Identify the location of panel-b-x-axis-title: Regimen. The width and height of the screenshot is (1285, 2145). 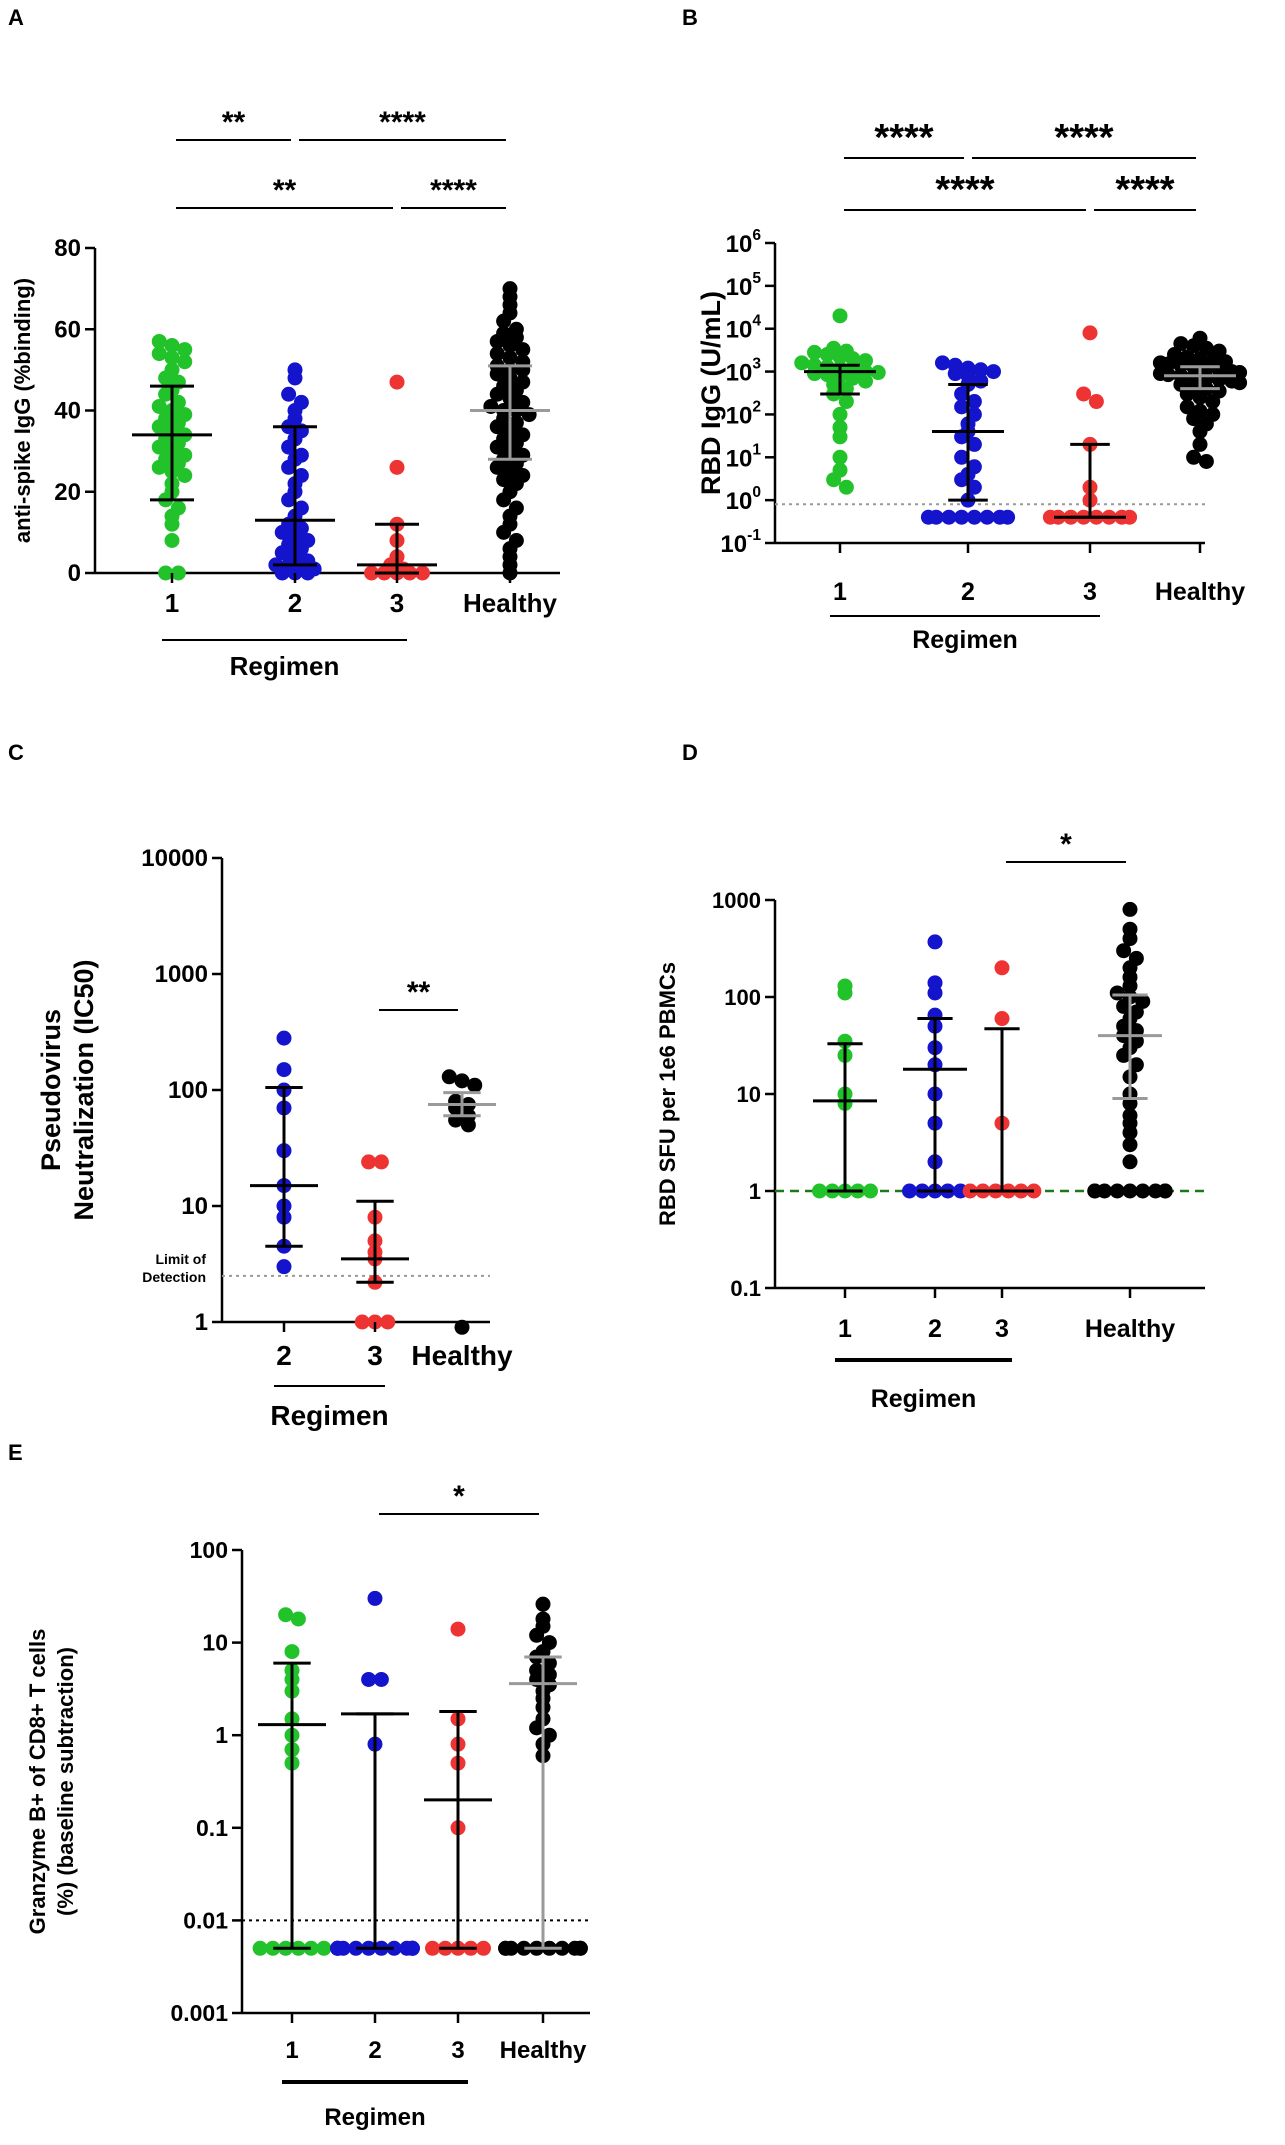
(965, 640).